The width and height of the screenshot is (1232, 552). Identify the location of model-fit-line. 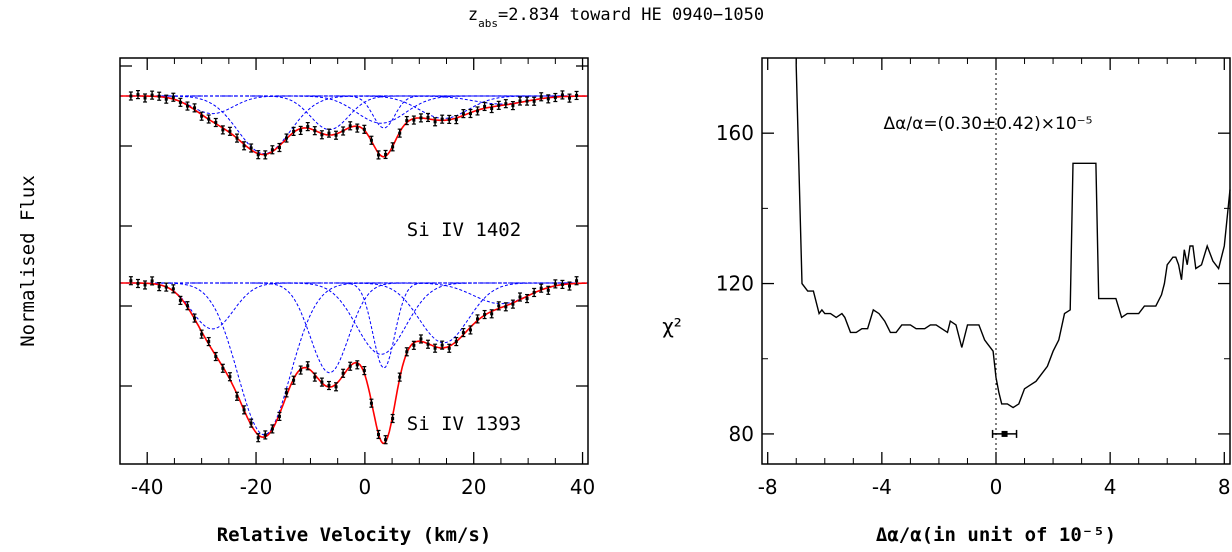
(353, 363).